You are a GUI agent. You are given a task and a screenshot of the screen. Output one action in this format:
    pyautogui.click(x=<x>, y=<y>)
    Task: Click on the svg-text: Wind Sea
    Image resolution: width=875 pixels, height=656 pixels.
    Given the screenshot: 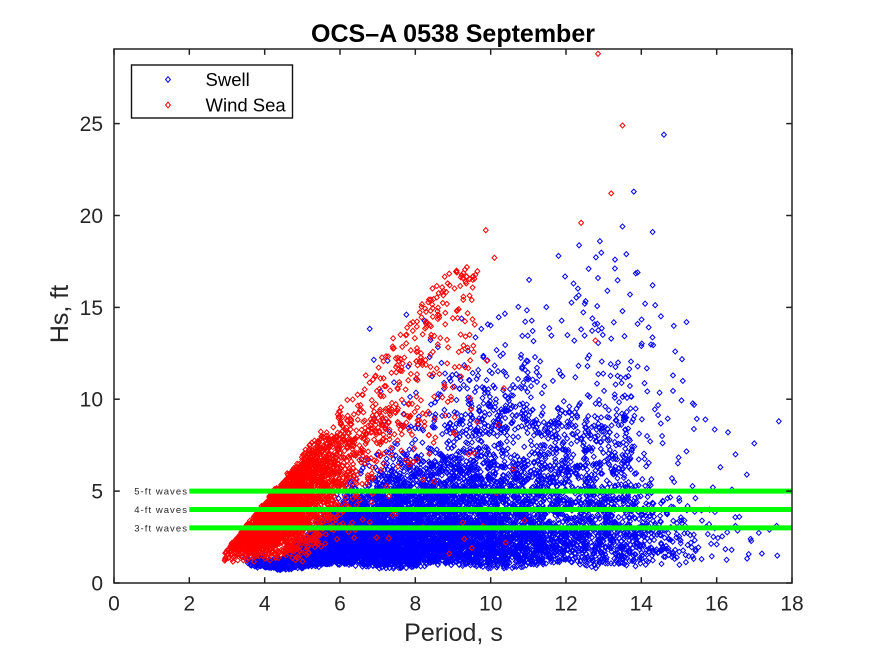 What is the action you would take?
    pyautogui.click(x=246, y=105)
    